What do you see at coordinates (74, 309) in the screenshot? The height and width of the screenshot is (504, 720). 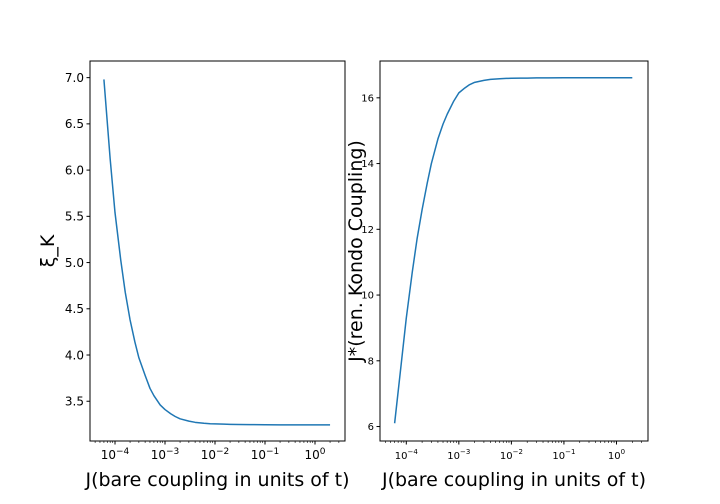 I see `y-tick-label: 4.5` at bounding box center [74, 309].